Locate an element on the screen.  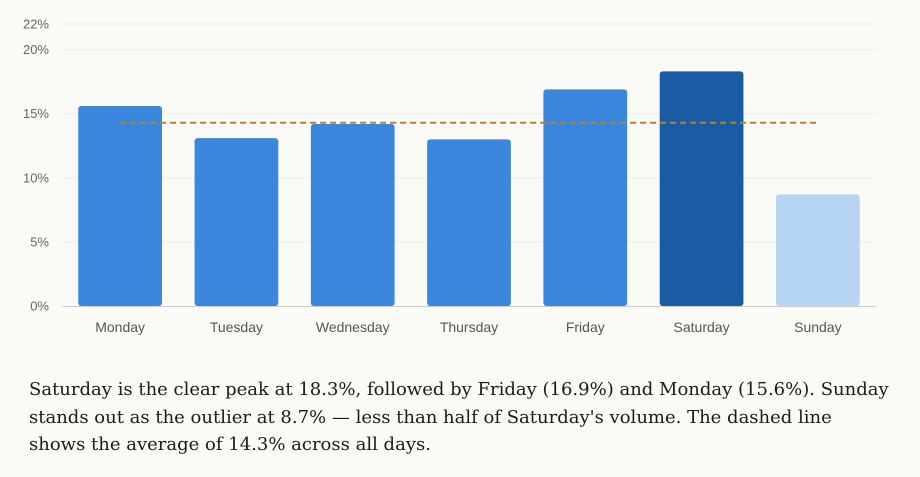
y-tick-label: 10% is located at coordinates (36, 177).